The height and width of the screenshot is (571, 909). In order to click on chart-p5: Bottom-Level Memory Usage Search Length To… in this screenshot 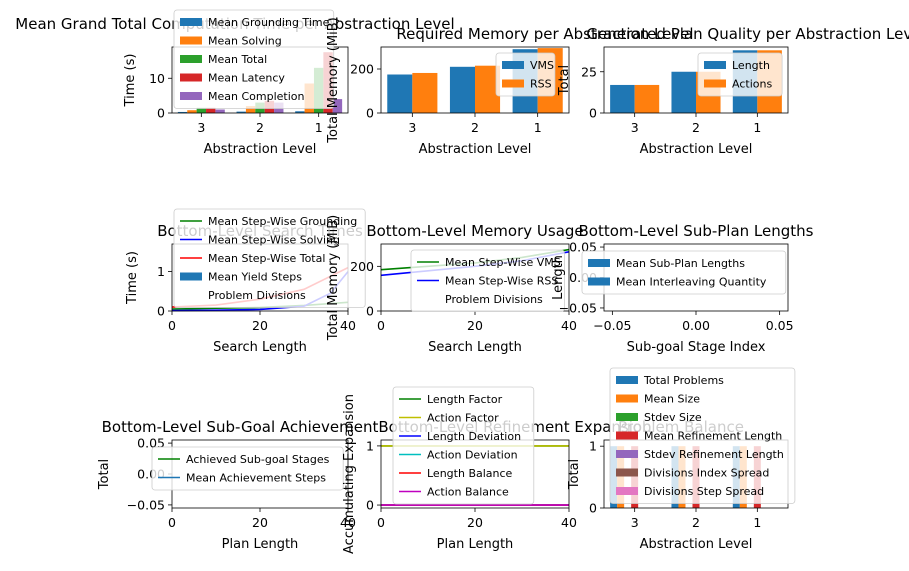, I will do `click(455, 285)`.